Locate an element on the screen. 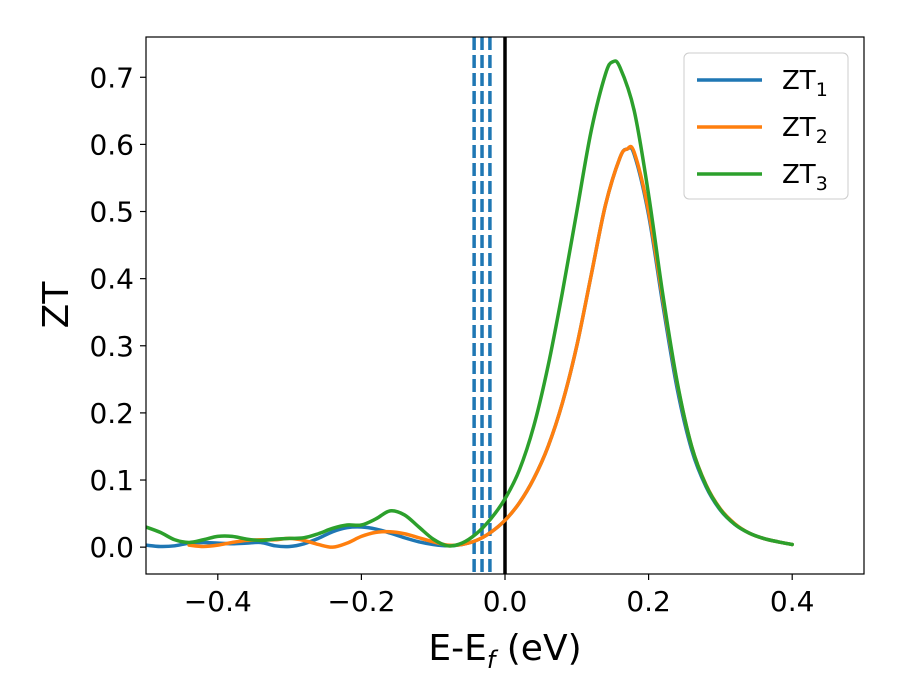  legend-frame is located at coordinates (766, 126).